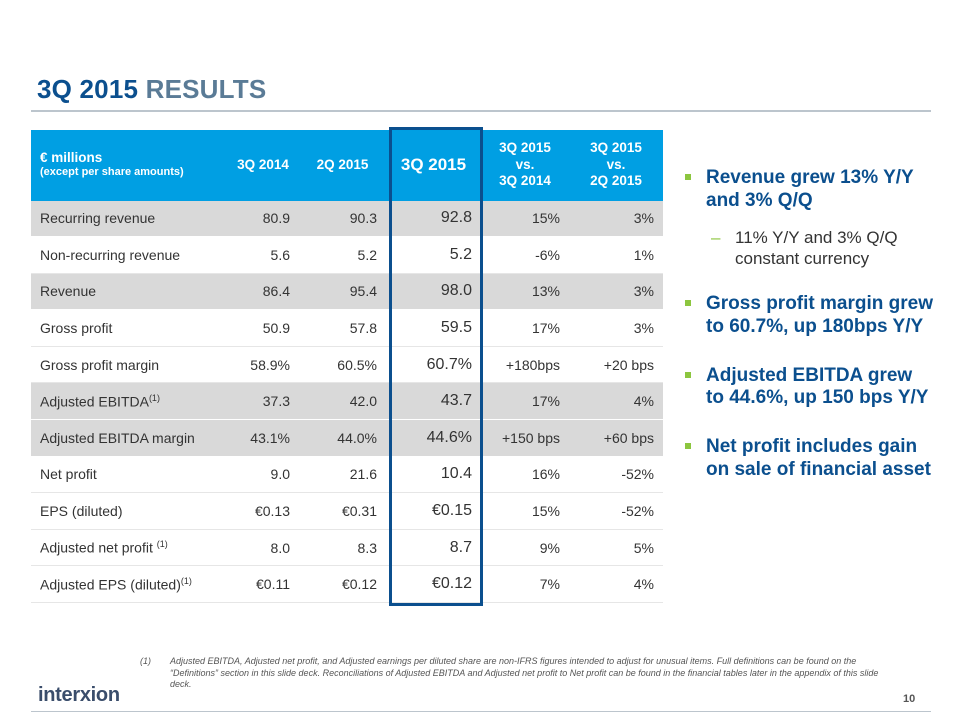 Image resolution: width=960 pixels, height=720 pixels. I want to click on row-label: Revenue, so click(129, 292).